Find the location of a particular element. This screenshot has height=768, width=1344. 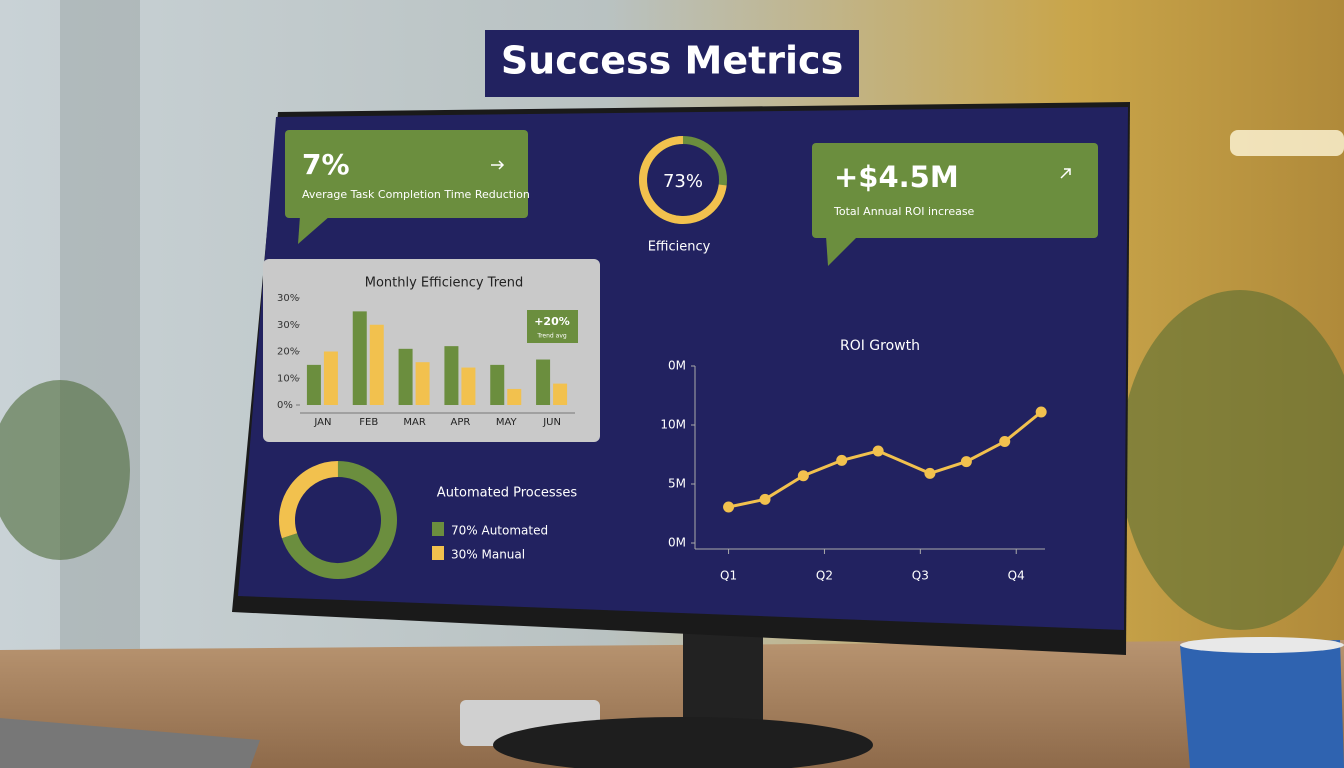

x-tick-label: Q1 is located at coordinates (728, 576).